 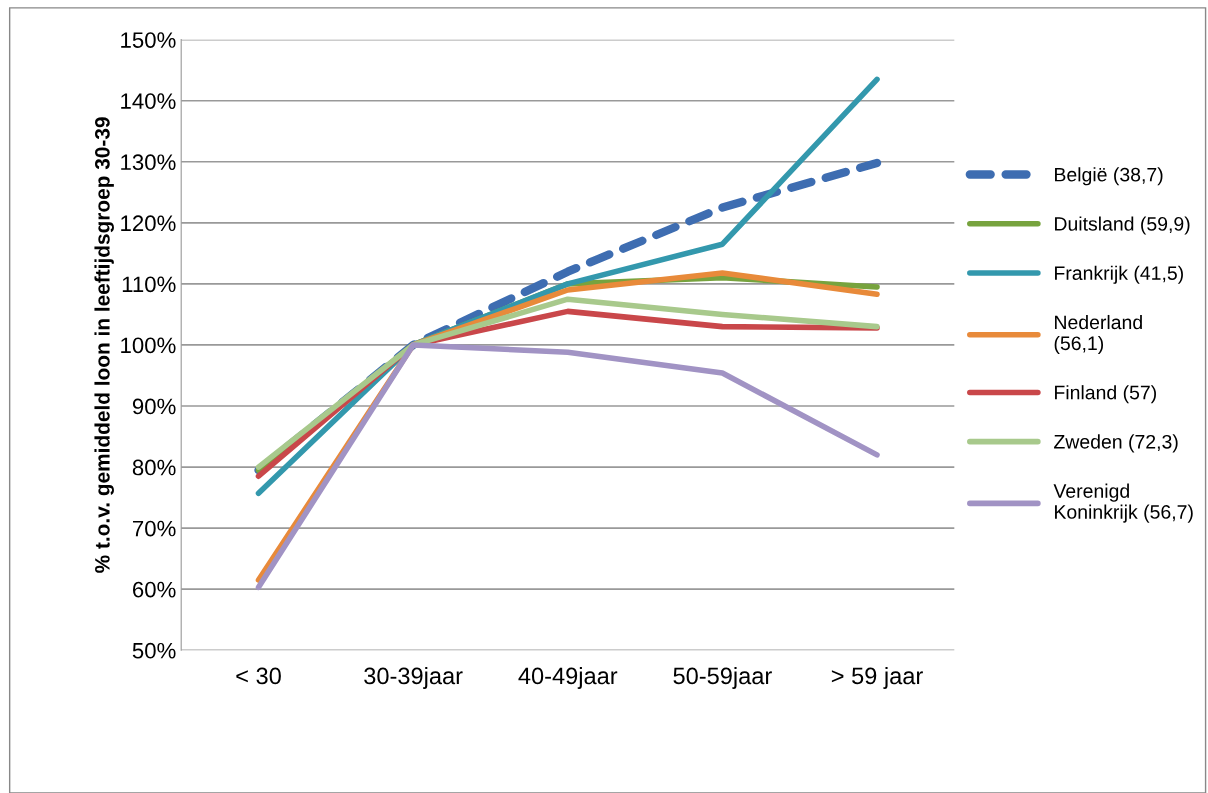 I want to click on y-tick-label: 70%, so click(x=154, y=528).